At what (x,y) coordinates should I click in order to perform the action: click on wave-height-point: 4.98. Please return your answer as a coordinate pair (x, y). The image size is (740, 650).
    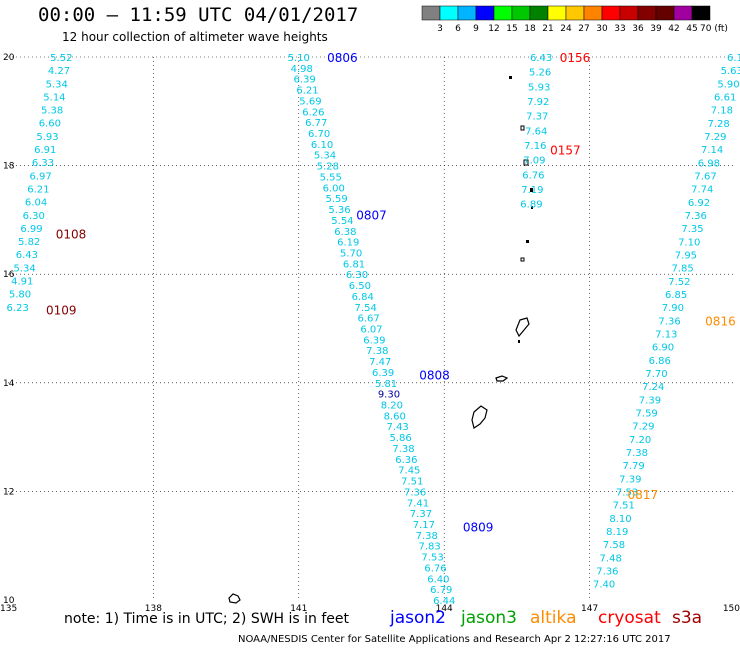
    Looking at the image, I should click on (302, 69).